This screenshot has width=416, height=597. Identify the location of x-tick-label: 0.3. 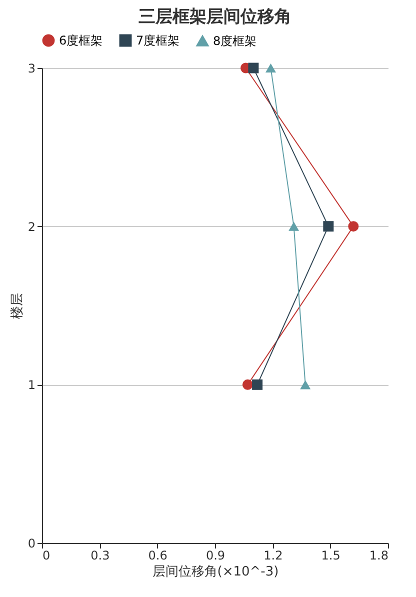
(100, 555).